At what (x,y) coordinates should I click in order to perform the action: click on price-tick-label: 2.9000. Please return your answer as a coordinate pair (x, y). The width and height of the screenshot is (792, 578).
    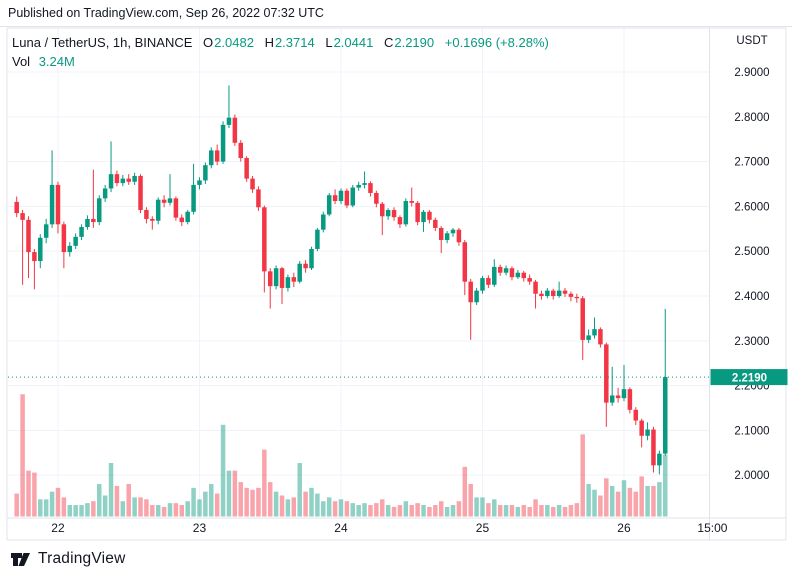
    Looking at the image, I should click on (751, 73).